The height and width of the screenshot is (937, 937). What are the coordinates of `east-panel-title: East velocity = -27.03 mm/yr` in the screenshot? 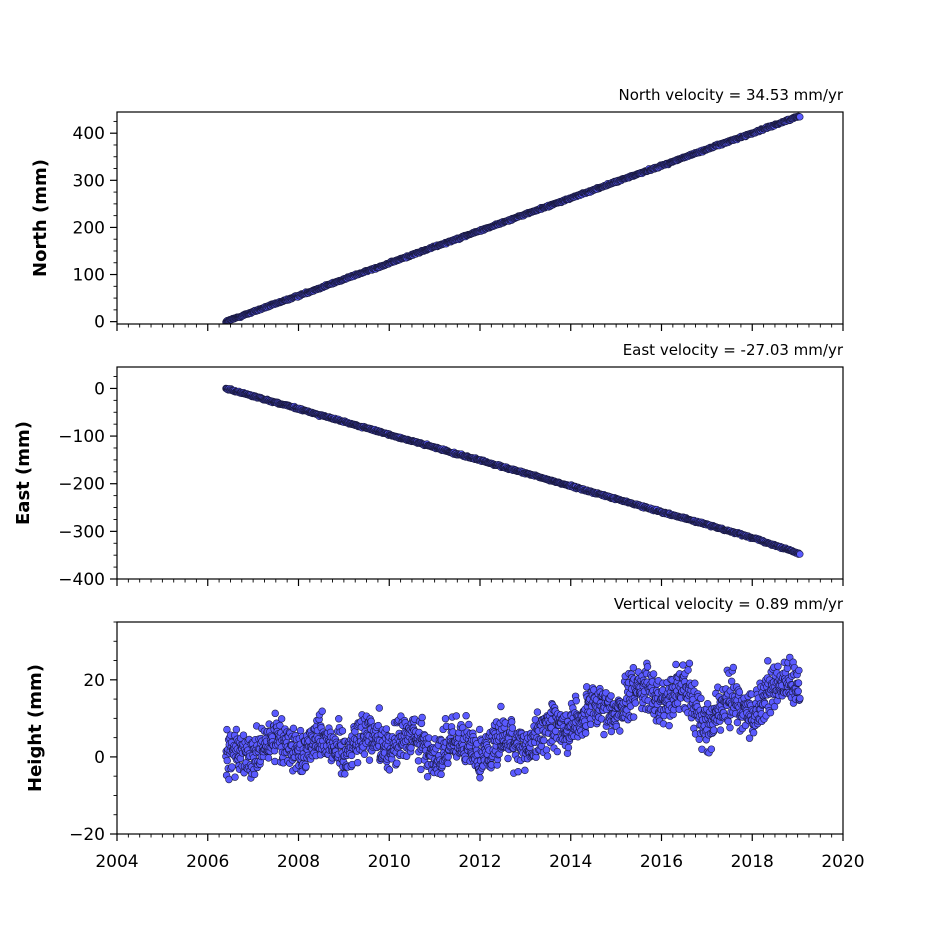 It's located at (733, 350).